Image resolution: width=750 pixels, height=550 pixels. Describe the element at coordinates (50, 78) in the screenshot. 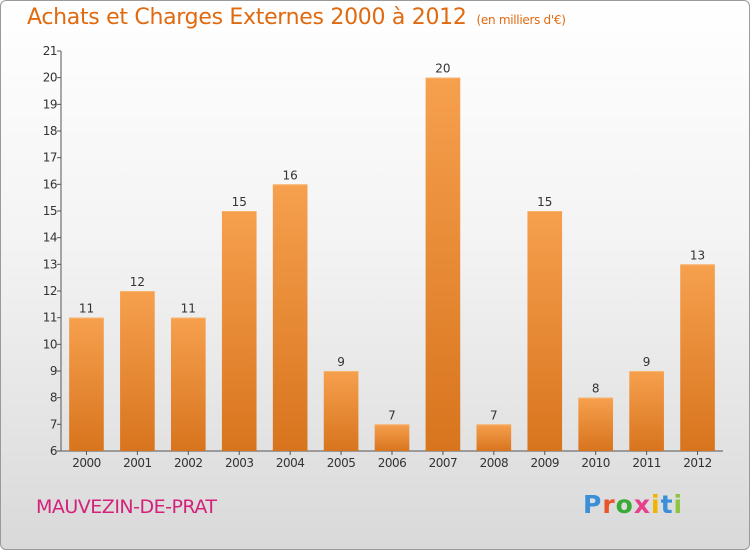

I see `y-tick-label: 20` at that location.